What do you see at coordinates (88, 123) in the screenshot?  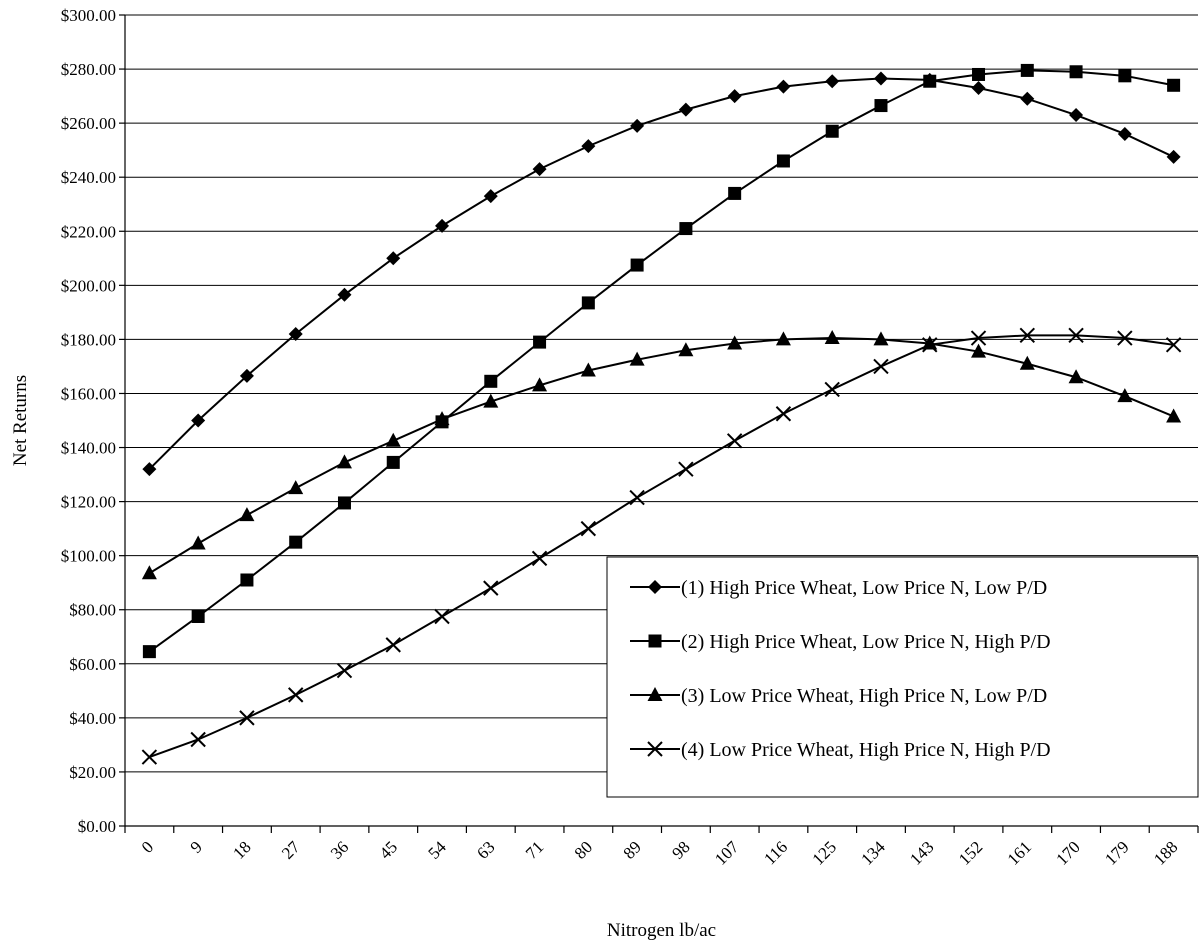 I see `y-tick-label: $260.00` at bounding box center [88, 123].